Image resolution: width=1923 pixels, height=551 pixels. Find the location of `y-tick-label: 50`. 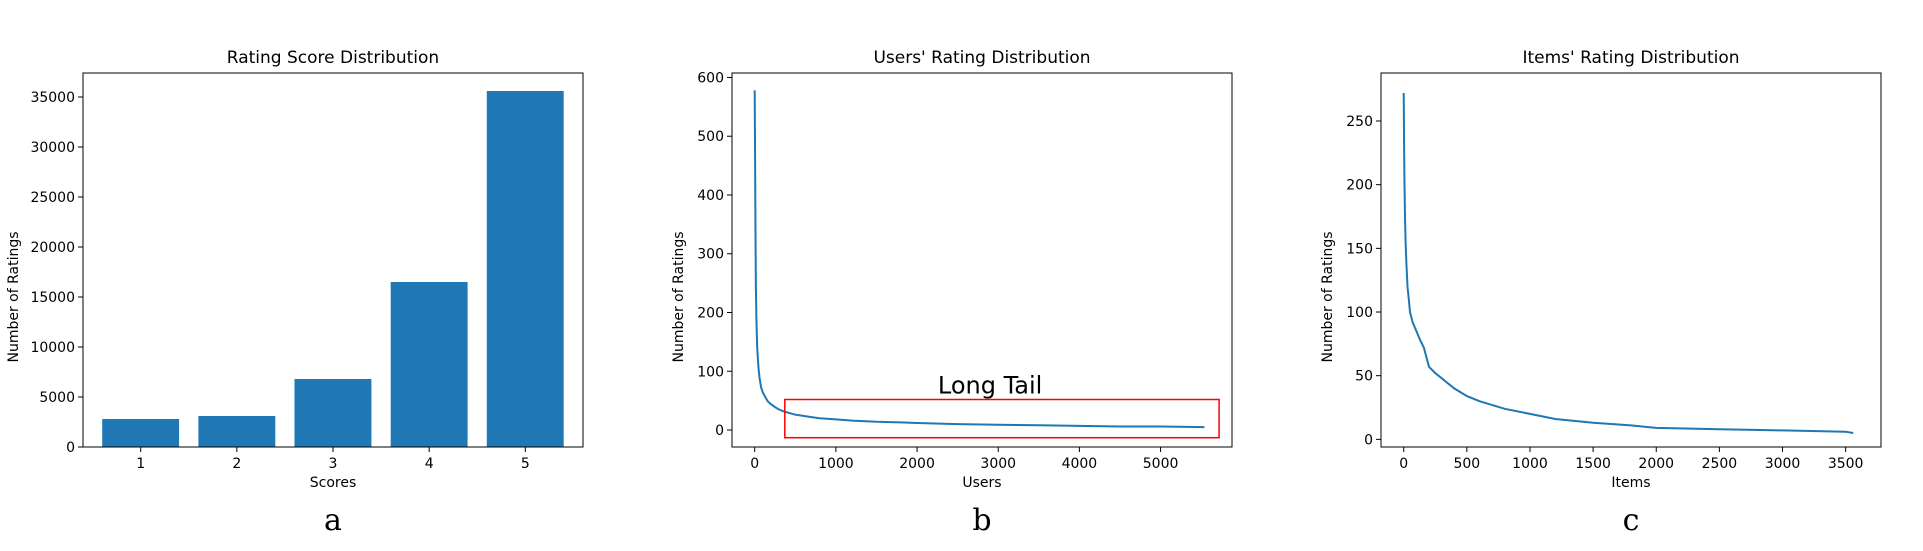

y-tick-label: 50 is located at coordinates (1364, 377).